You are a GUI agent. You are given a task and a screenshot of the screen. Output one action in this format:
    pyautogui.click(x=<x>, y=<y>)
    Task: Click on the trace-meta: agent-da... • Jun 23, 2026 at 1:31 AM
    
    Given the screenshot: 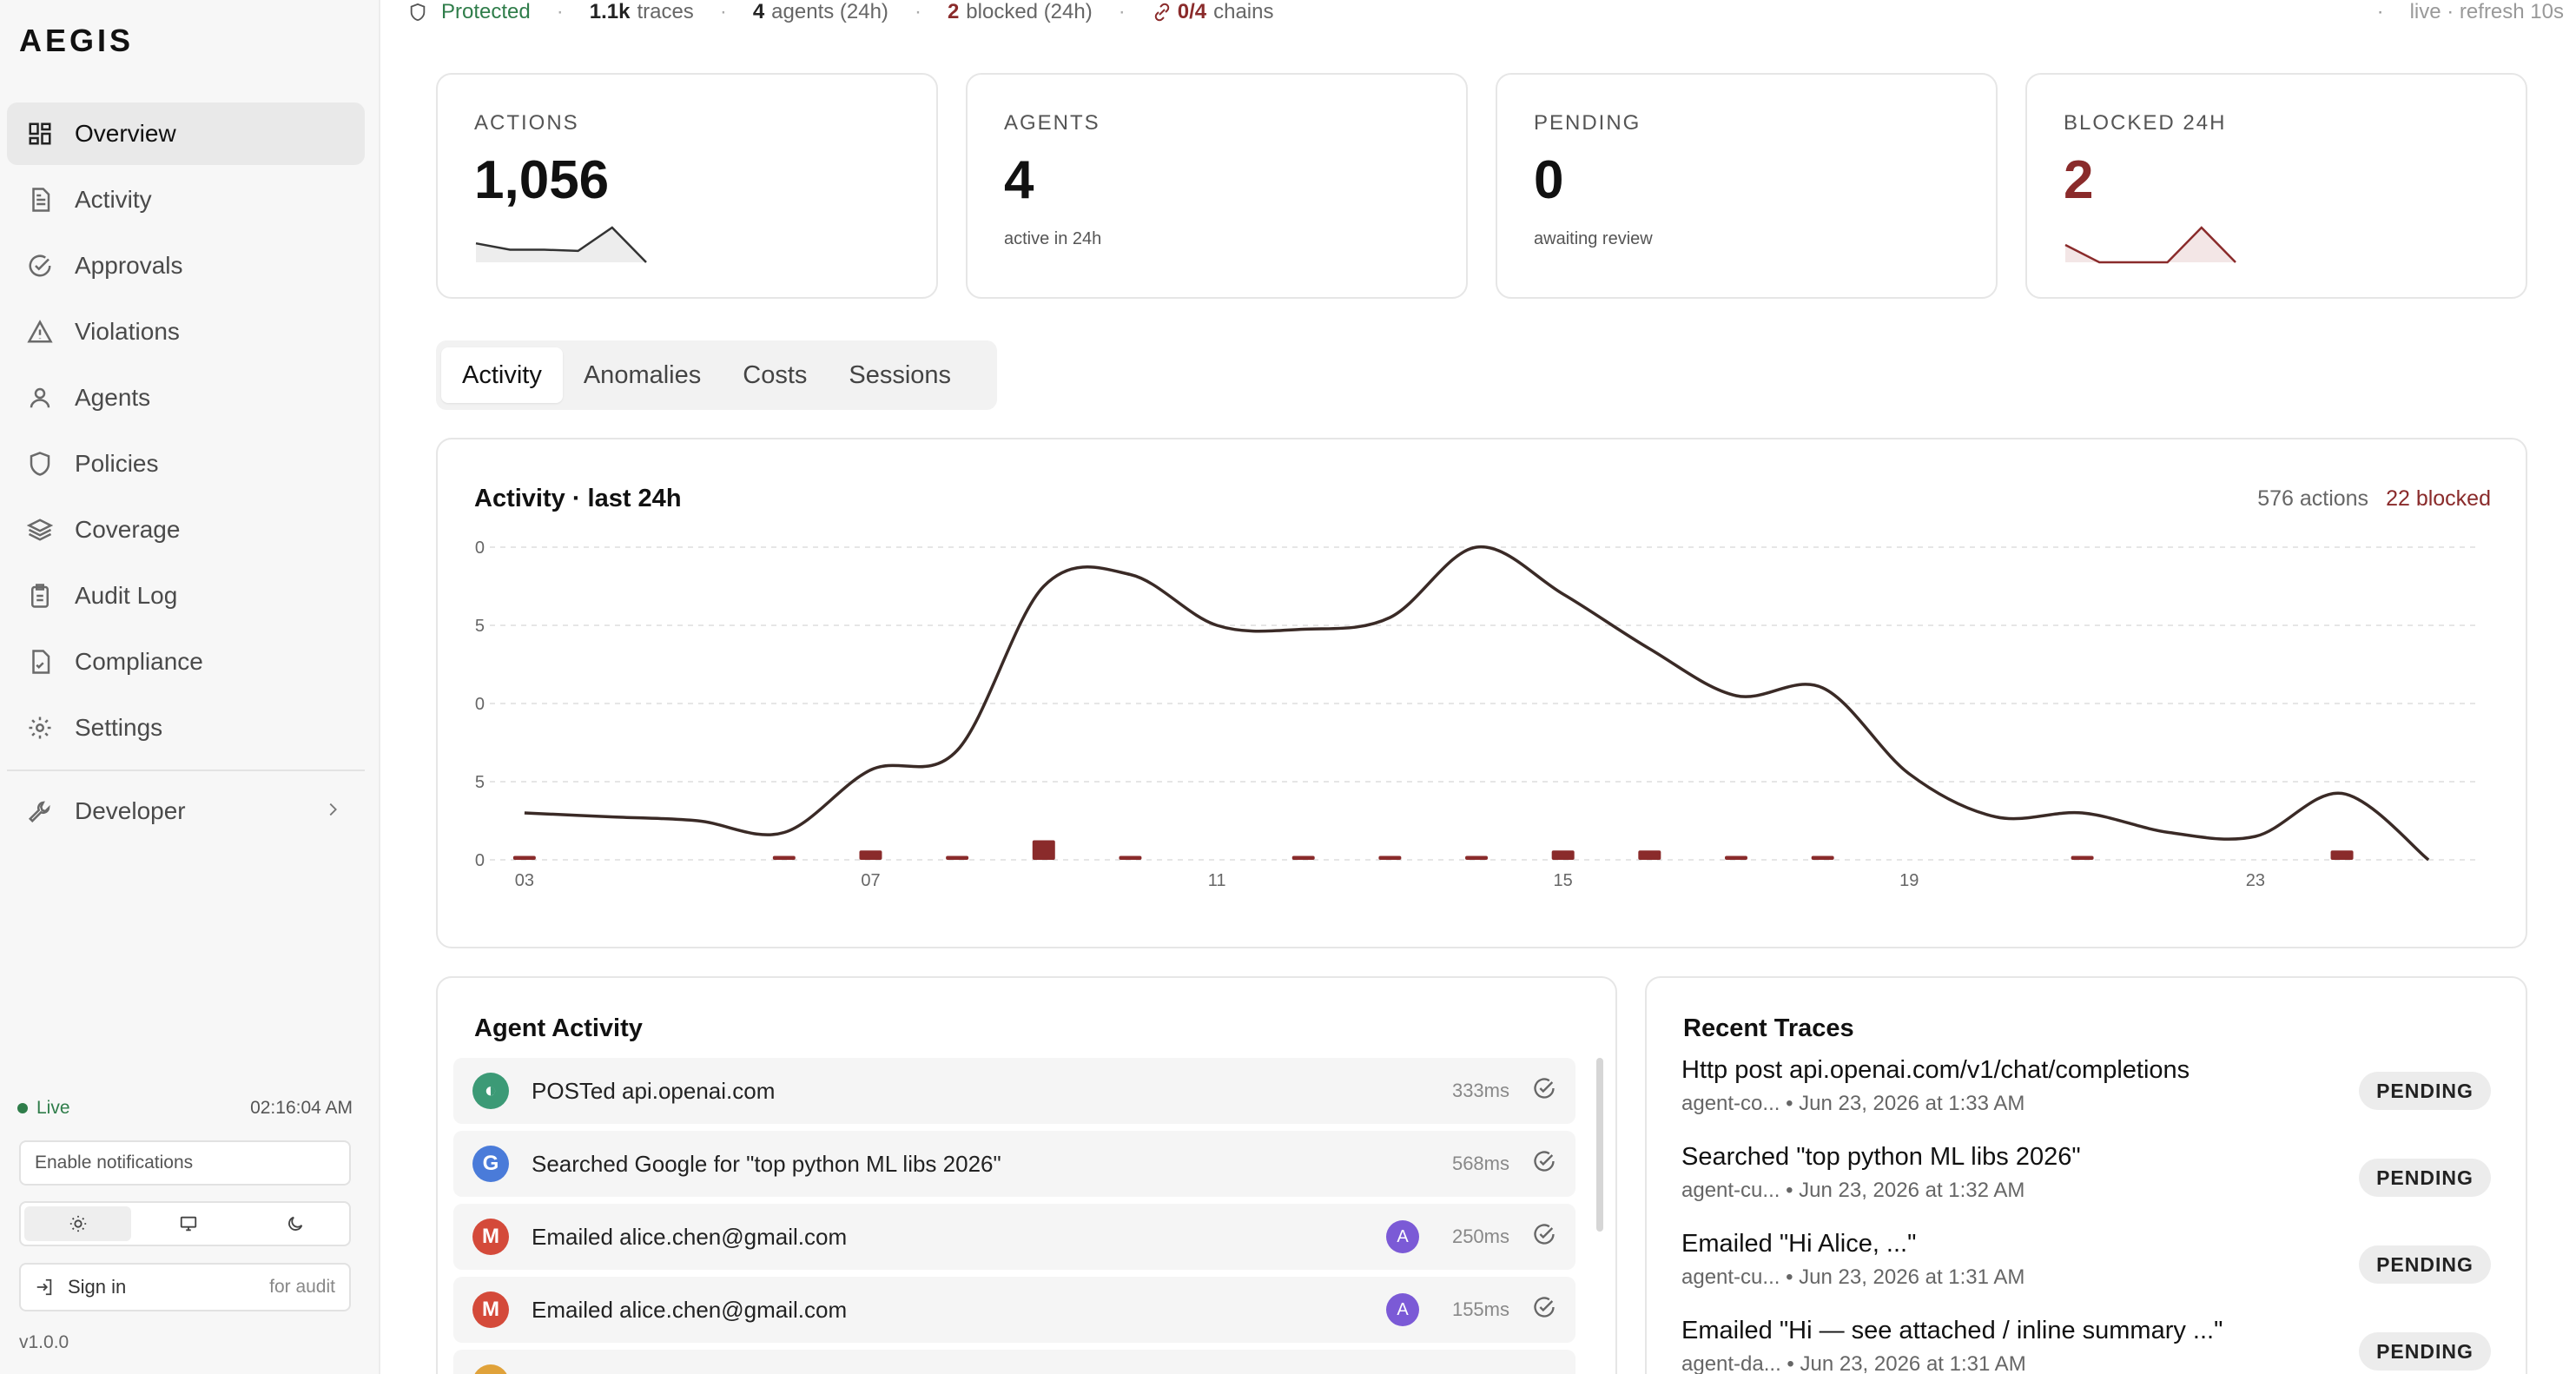 What is the action you would take?
    pyautogui.click(x=1854, y=1363)
    